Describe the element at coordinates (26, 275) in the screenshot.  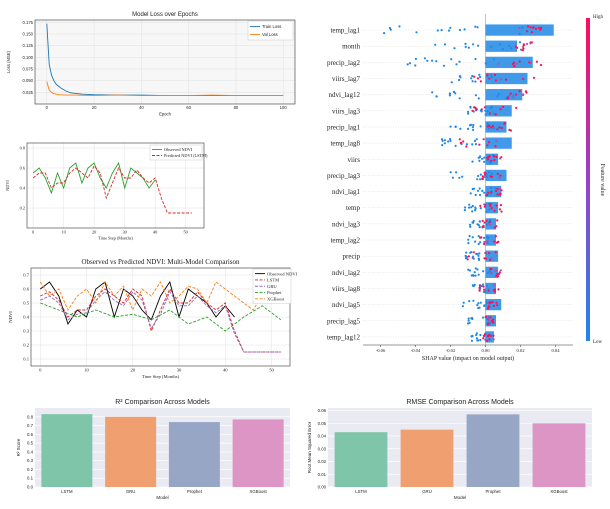
I see `y-tick-label: 0.7` at that location.